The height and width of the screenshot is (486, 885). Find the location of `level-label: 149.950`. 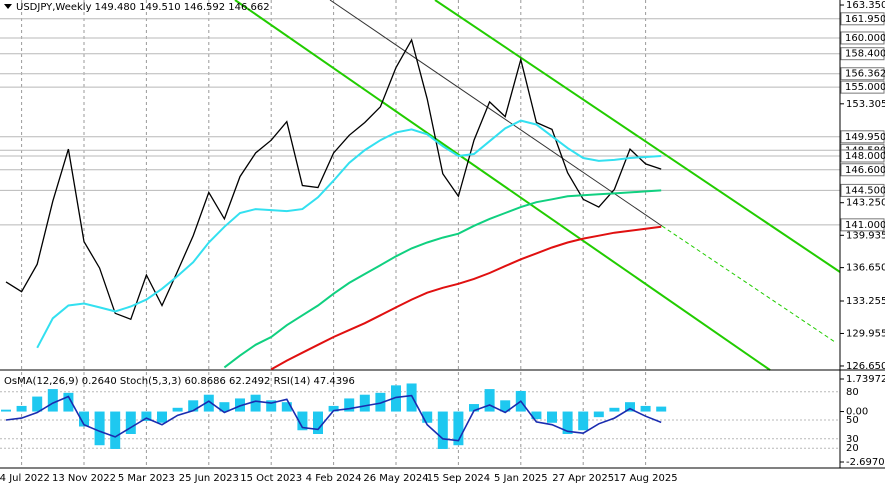

level-label: 149.950 is located at coordinates (865, 137).